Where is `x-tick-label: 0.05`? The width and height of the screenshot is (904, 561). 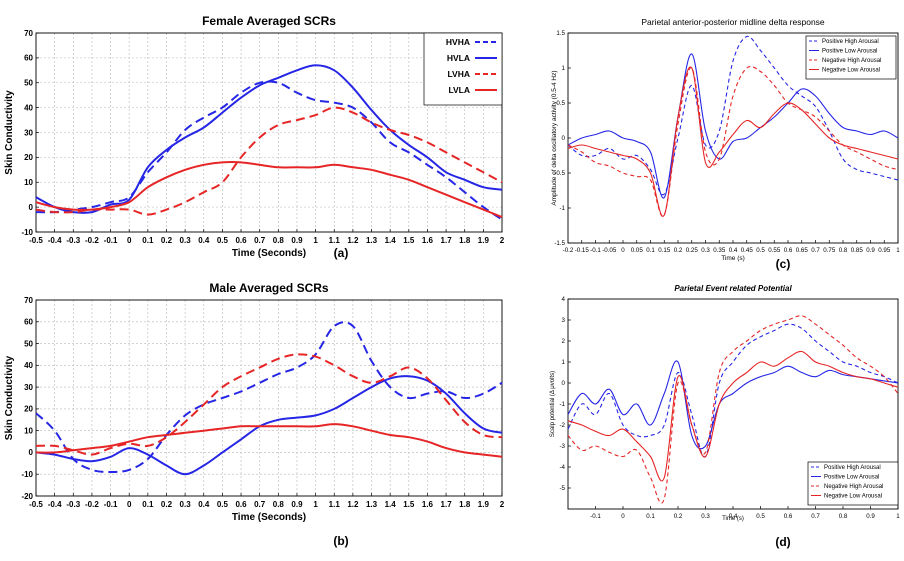
x-tick-label: 0.05 is located at coordinates (637, 250).